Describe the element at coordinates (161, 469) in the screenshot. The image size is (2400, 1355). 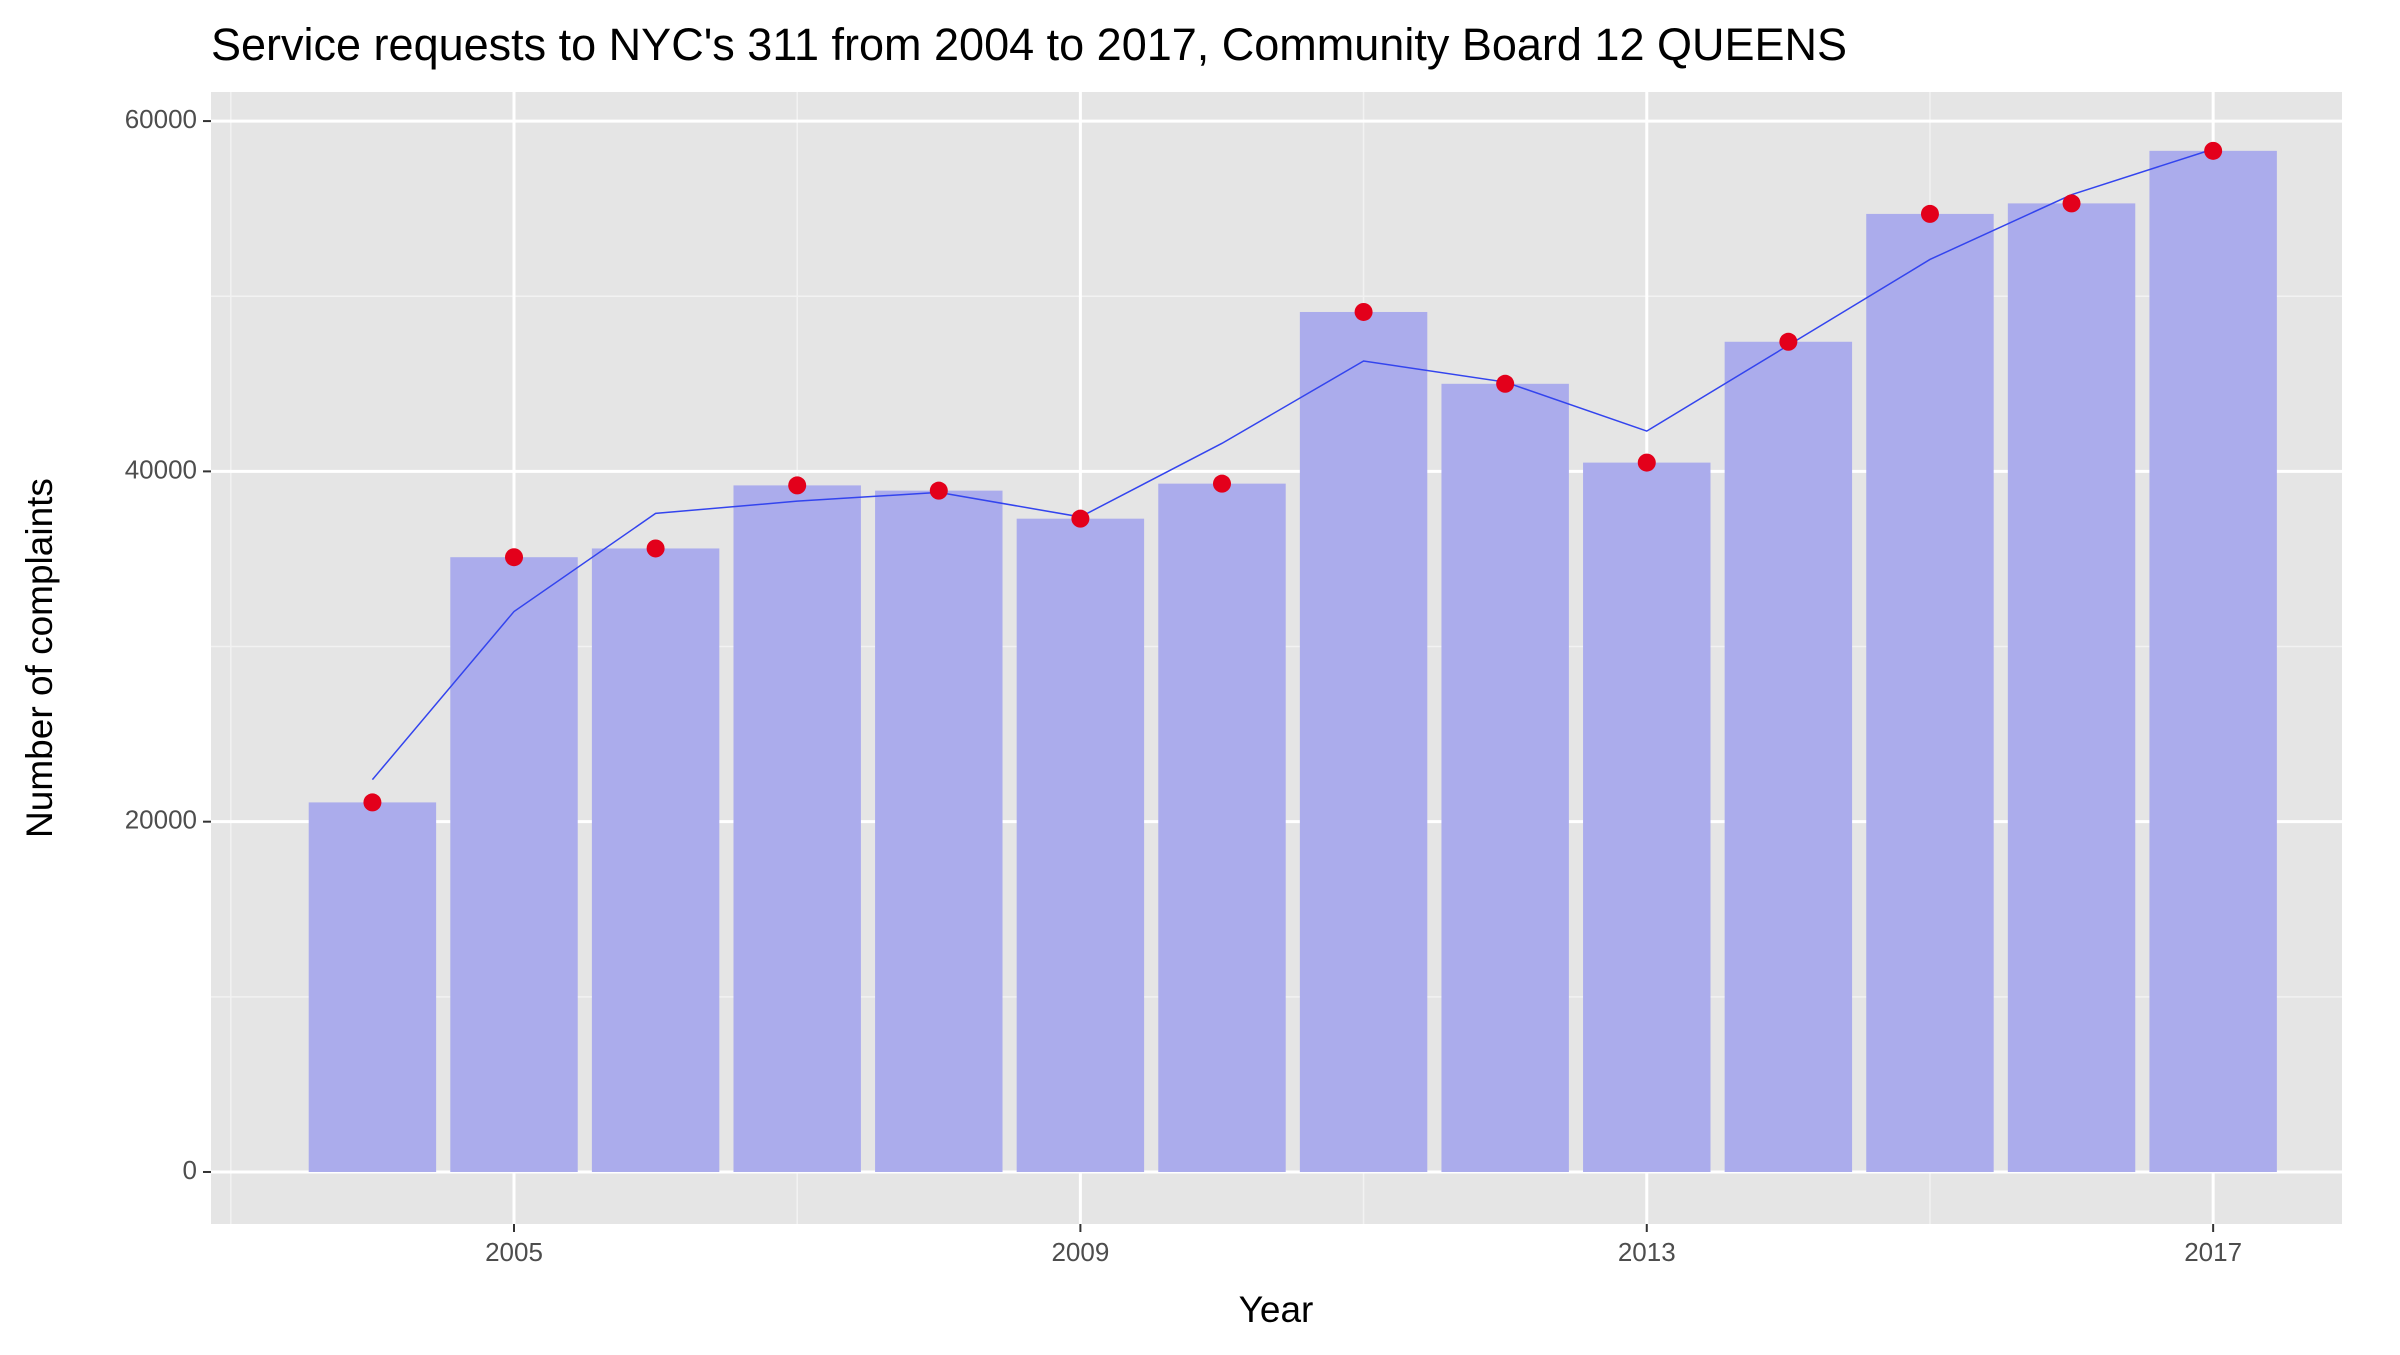
I see `y-tick-label: 40000` at that location.